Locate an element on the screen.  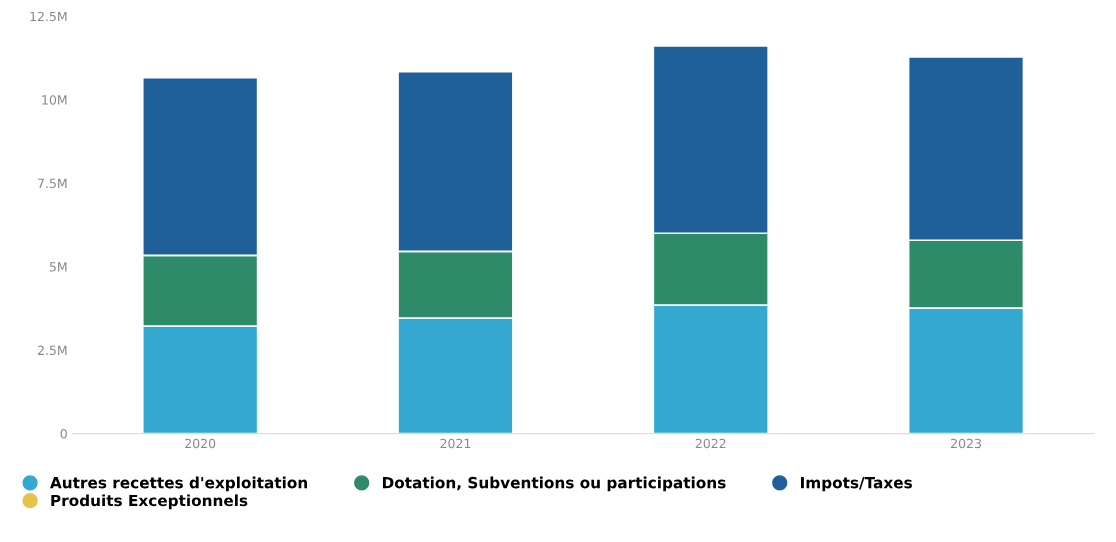
x-tick-label: 2020 is located at coordinates (200, 443).